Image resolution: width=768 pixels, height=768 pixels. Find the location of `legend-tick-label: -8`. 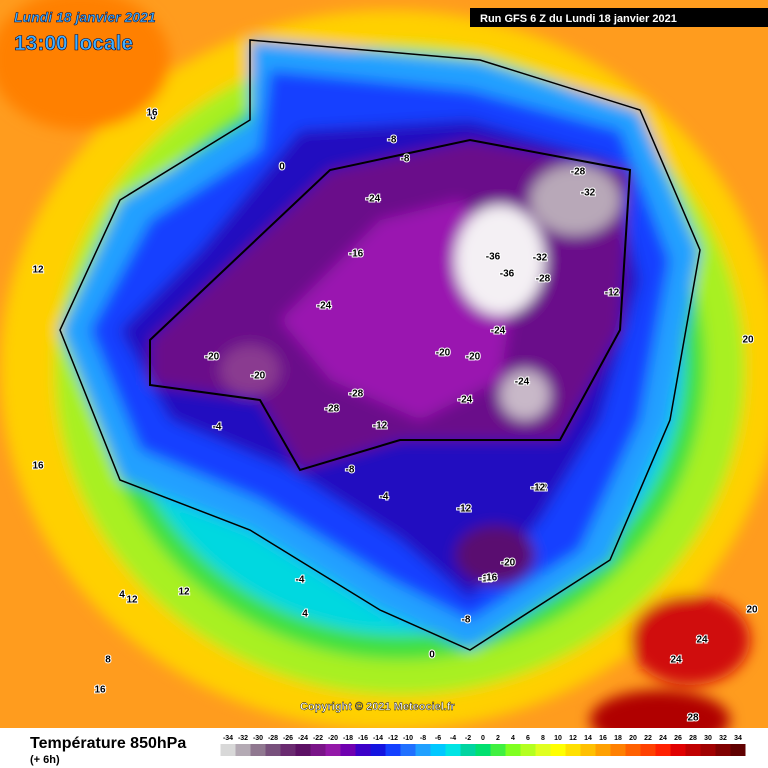

legend-tick-label: -8 is located at coordinates (423, 738).